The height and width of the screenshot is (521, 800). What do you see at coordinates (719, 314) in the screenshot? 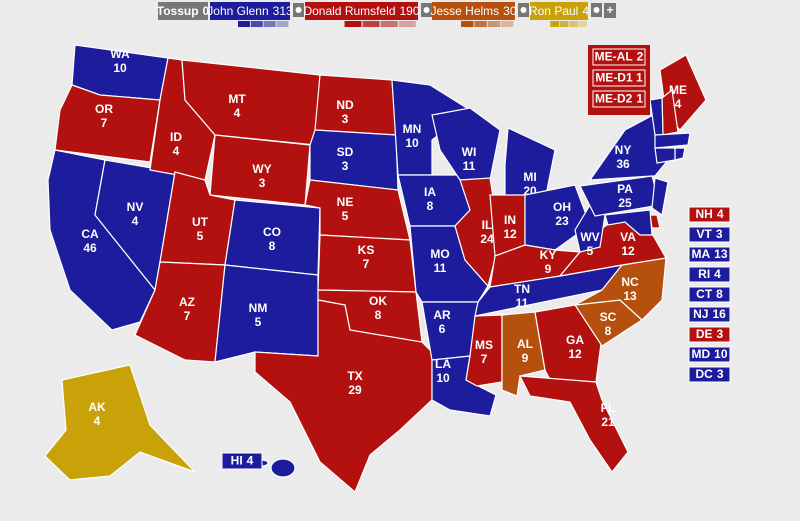
I see `label-value: 16` at bounding box center [719, 314].